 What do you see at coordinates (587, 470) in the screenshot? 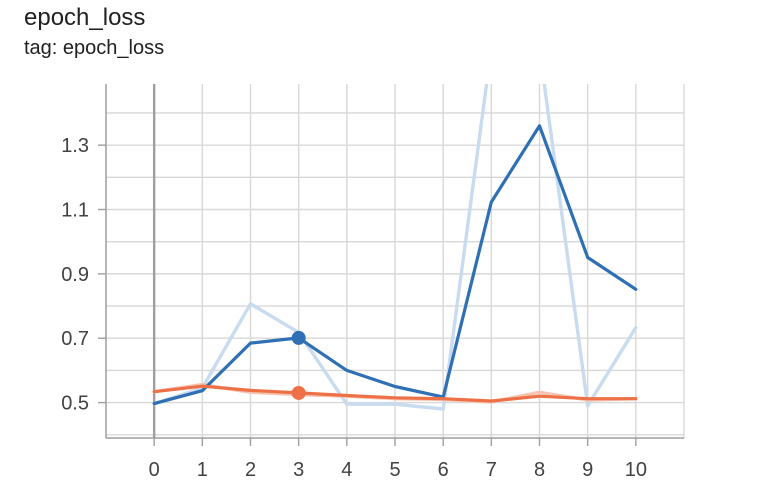
I see `x-tick-label-9: 9` at bounding box center [587, 470].